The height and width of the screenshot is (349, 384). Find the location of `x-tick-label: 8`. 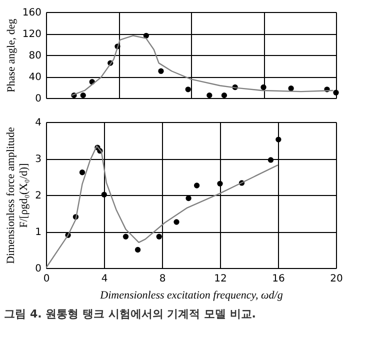

x-tick-label: 8 is located at coordinates (162, 279).